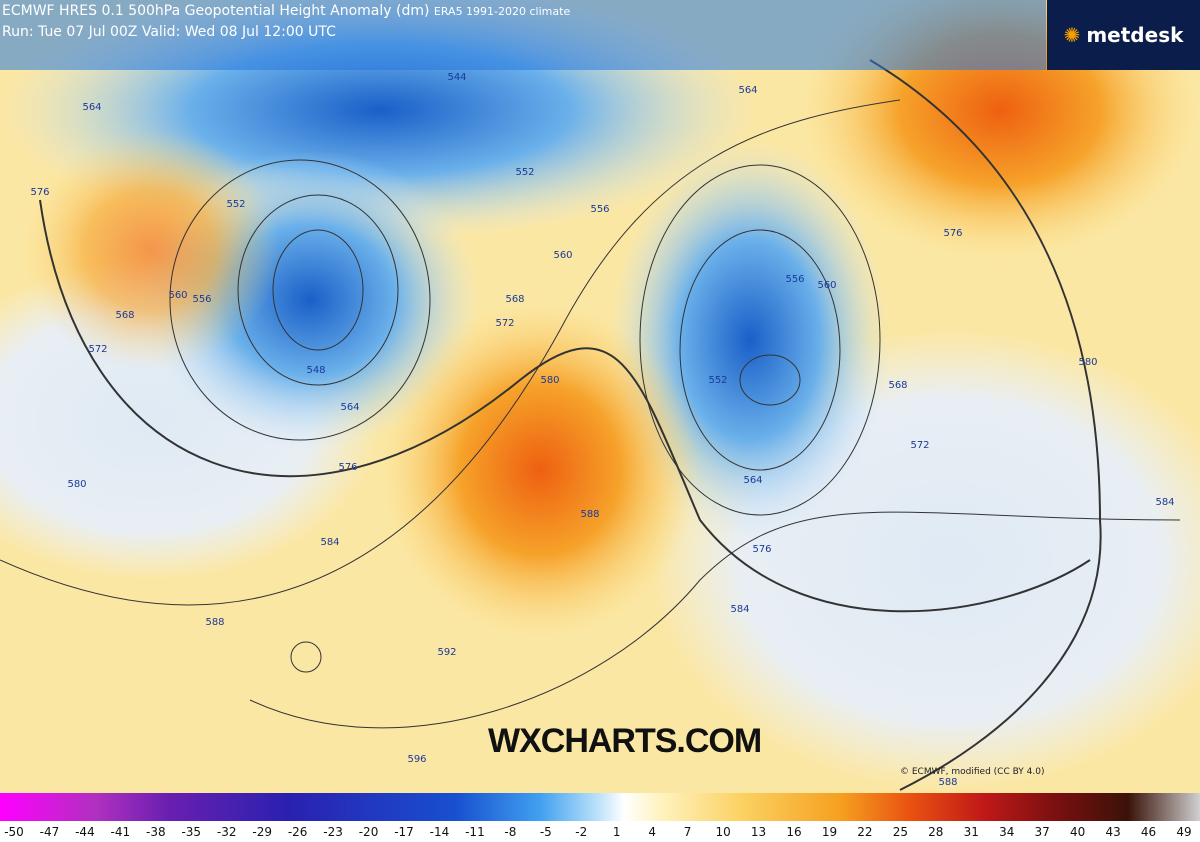 The width and height of the screenshot is (1200, 842). What do you see at coordinates (315, 370) in the screenshot?
I see `contour-label: 548` at bounding box center [315, 370].